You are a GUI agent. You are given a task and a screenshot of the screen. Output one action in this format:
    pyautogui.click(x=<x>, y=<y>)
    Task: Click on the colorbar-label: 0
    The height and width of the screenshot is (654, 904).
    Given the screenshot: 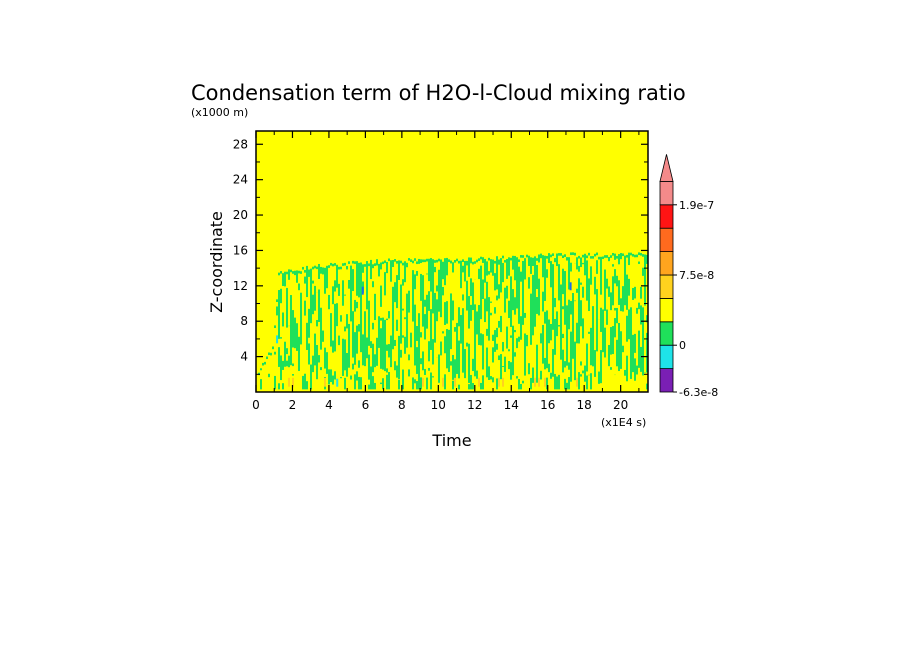 What is the action you would take?
    pyautogui.click(x=682, y=345)
    